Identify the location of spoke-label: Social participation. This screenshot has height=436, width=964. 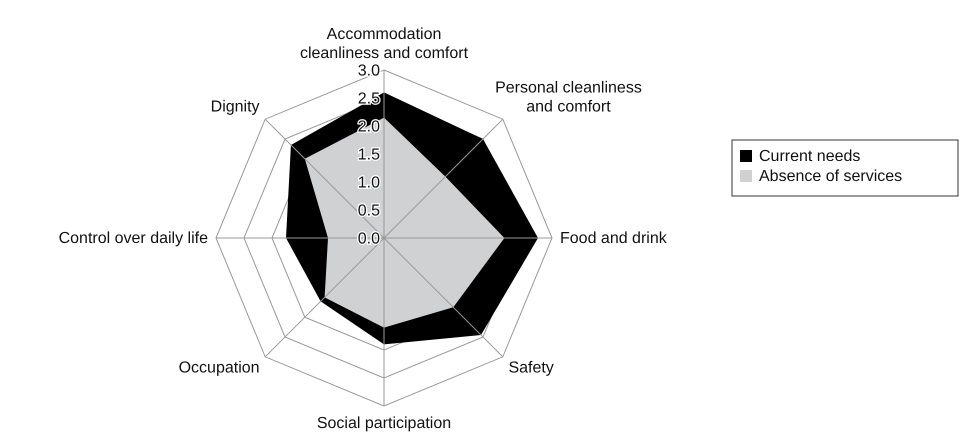
(384, 423).